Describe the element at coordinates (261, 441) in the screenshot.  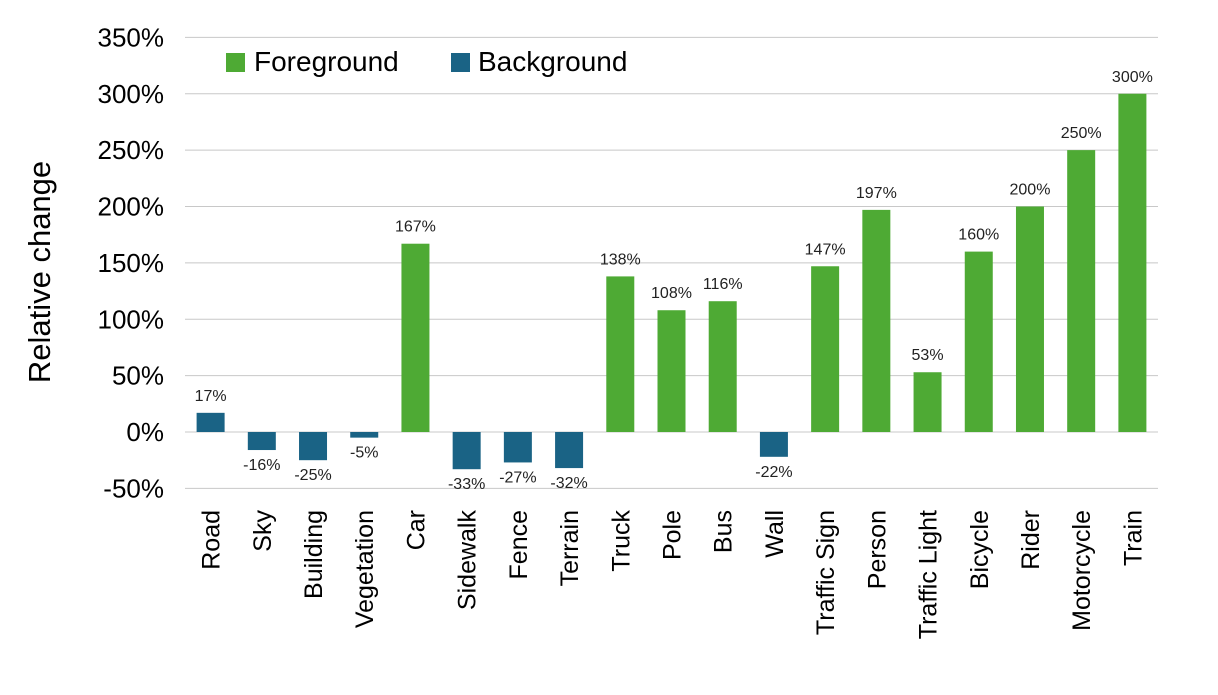
I see `bar-sky` at that location.